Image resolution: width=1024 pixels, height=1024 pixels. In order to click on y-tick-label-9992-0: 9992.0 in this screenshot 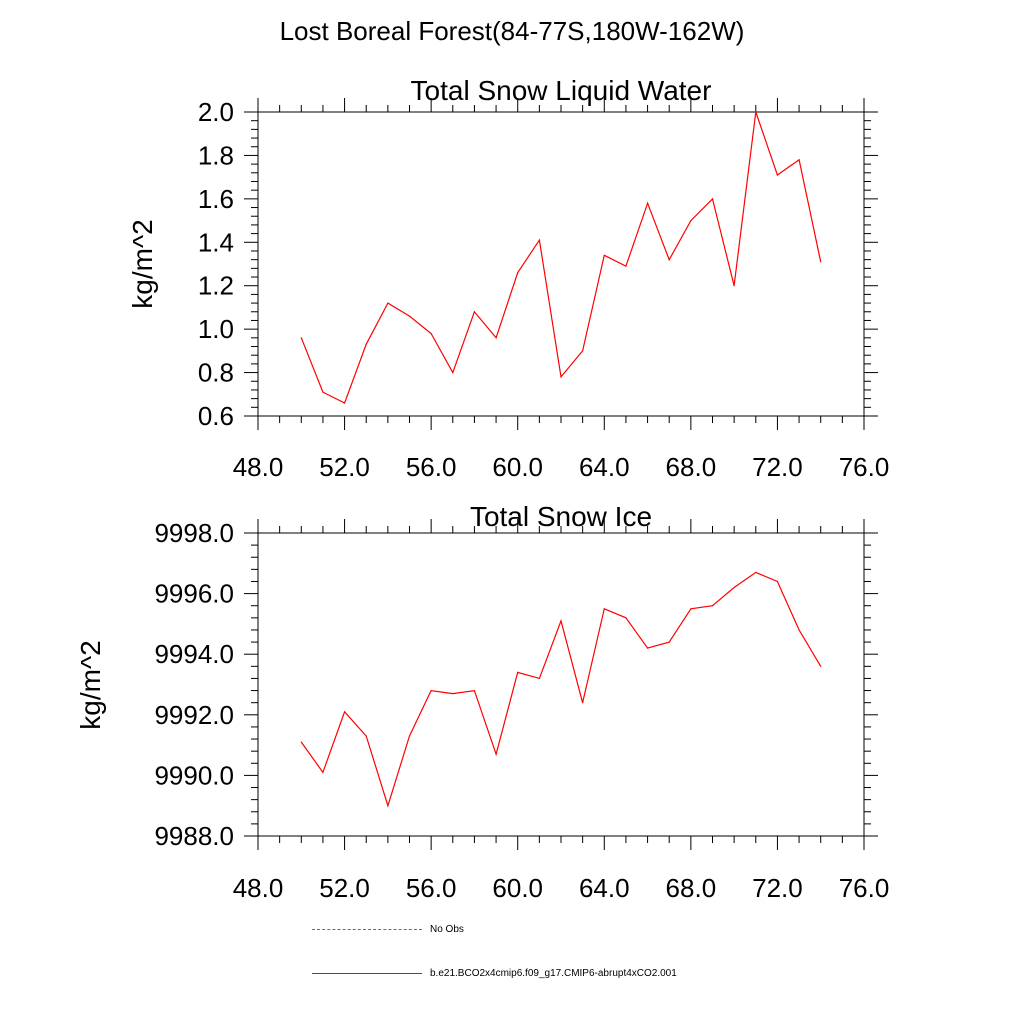, I will do `click(194, 715)`.